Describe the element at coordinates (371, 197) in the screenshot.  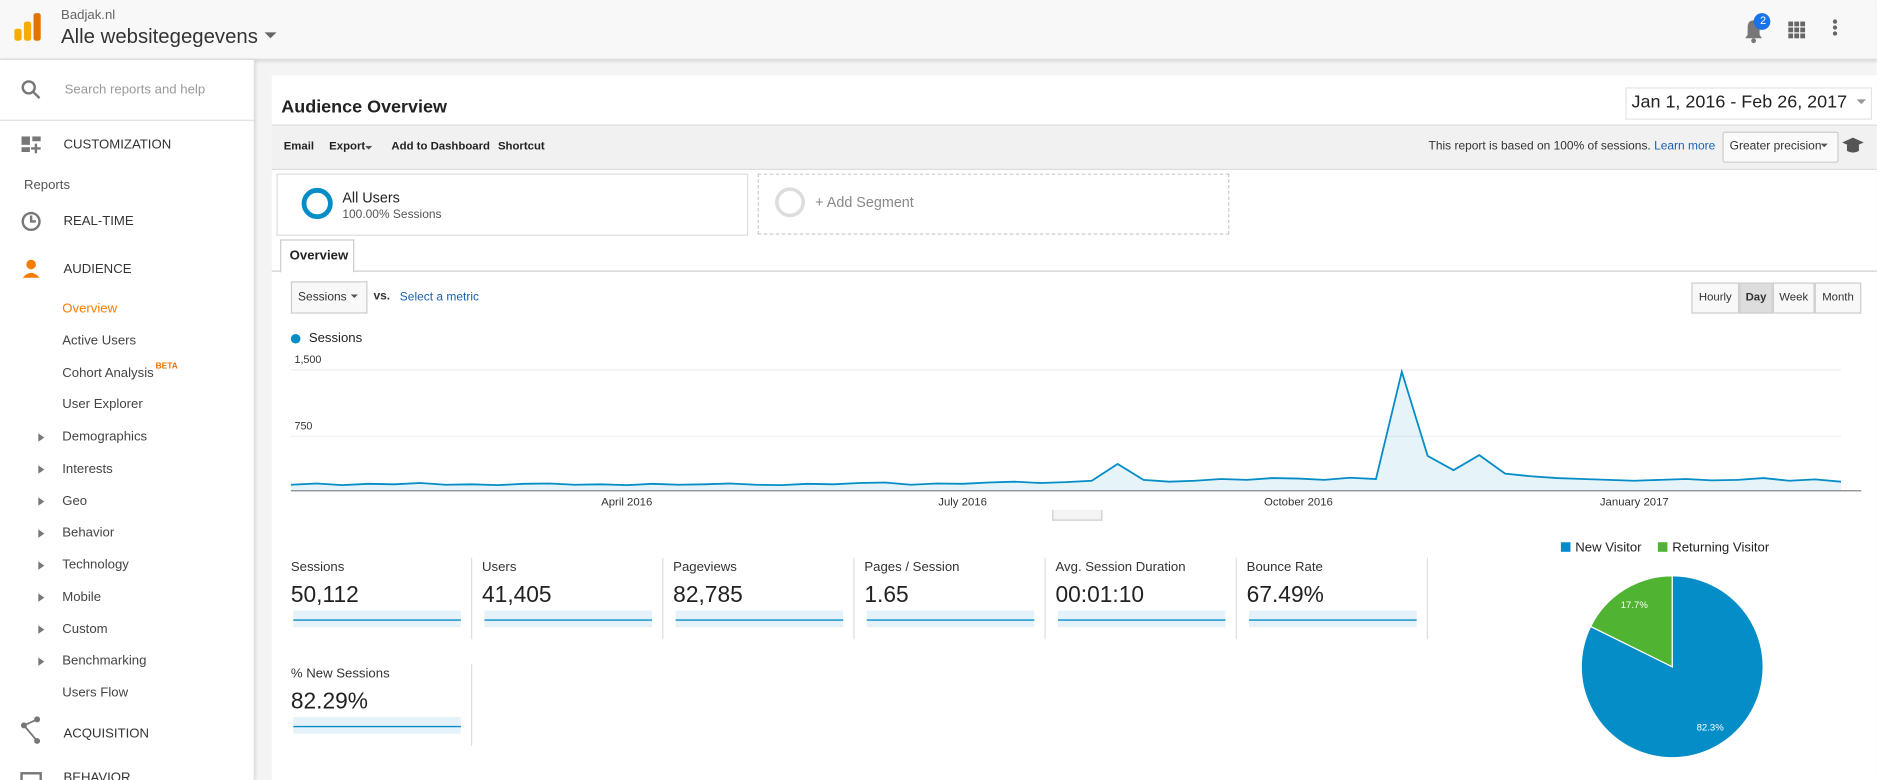
I see `segment-name: All Users` at that location.